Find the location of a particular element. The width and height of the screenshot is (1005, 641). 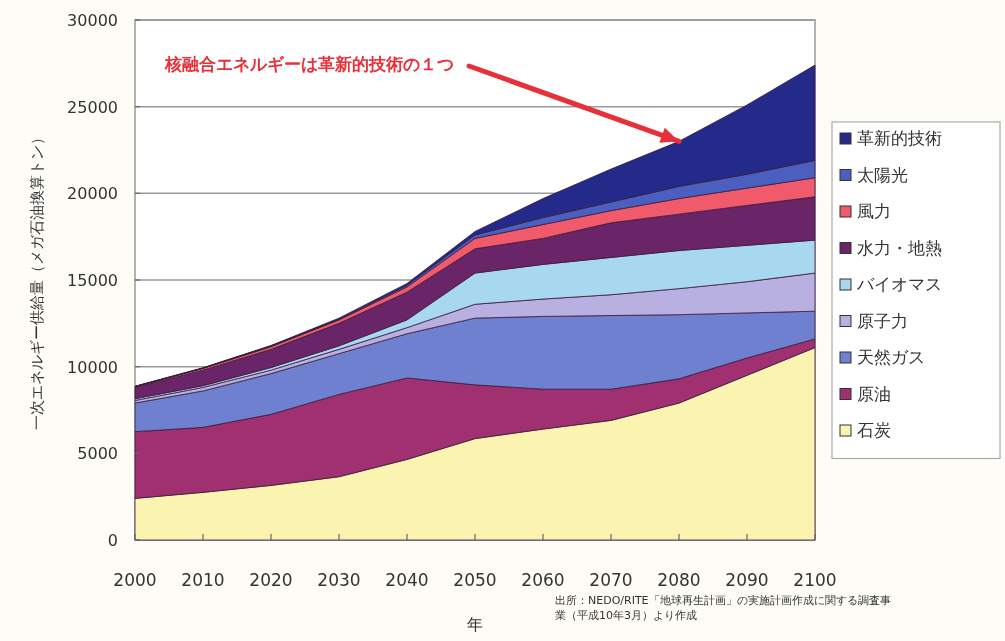

legend-label: 革新的技術 is located at coordinates (899, 138).